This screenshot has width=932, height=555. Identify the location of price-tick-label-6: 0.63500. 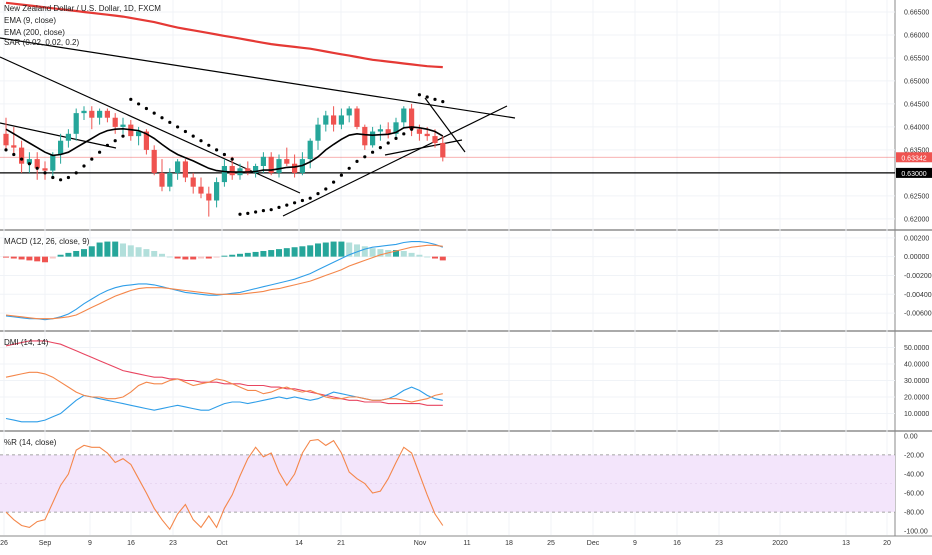
(916, 150).